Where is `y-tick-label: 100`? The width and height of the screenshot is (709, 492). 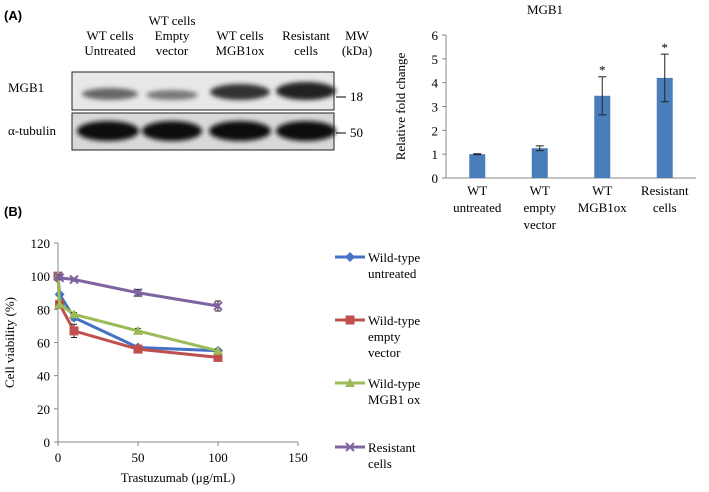
y-tick-label: 100 is located at coordinates (41, 276).